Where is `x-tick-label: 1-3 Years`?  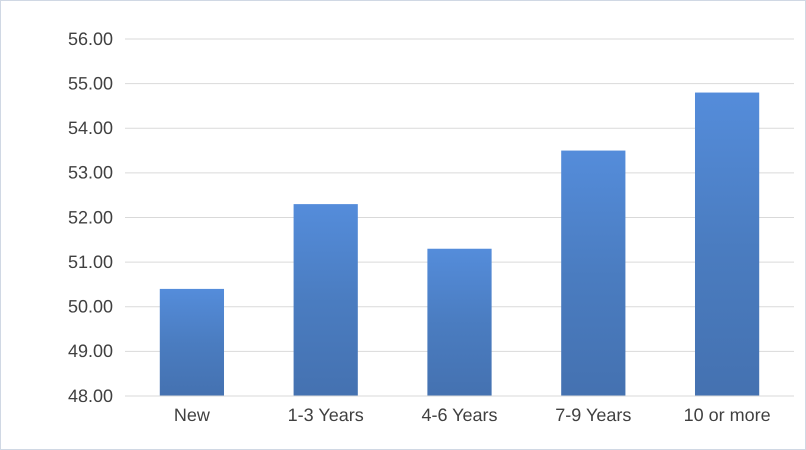
x-tick-label: 1-3 Years is located at coordinates (326, 414).